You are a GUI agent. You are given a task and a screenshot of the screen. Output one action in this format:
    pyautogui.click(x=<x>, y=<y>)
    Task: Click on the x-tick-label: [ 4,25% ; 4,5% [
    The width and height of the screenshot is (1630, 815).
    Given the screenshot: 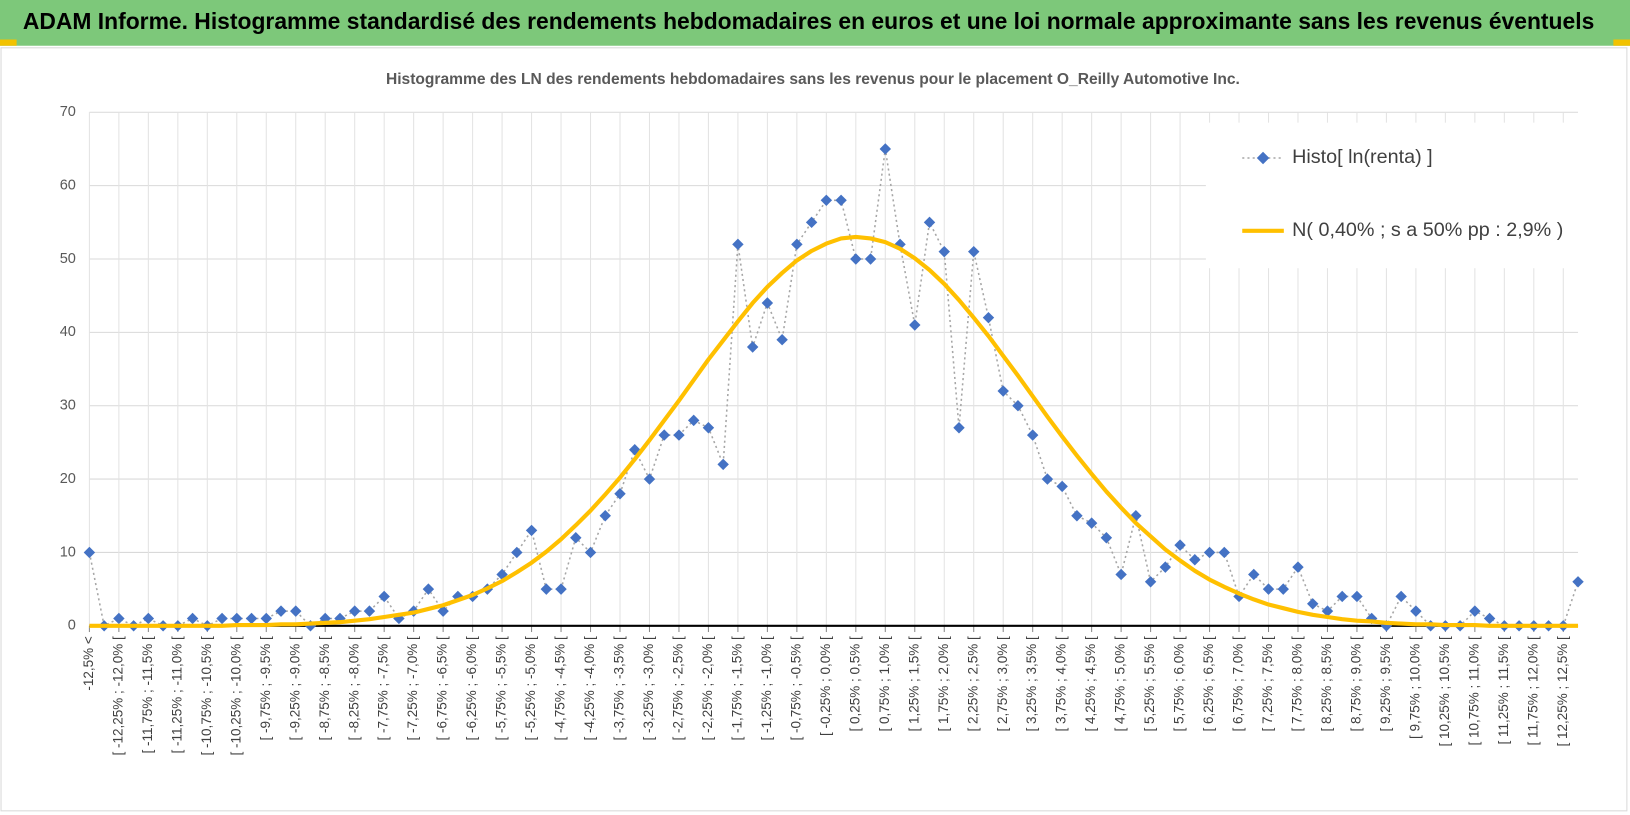 What is the action you would take?
    pyautogui.click(x=1090, y=684)
    